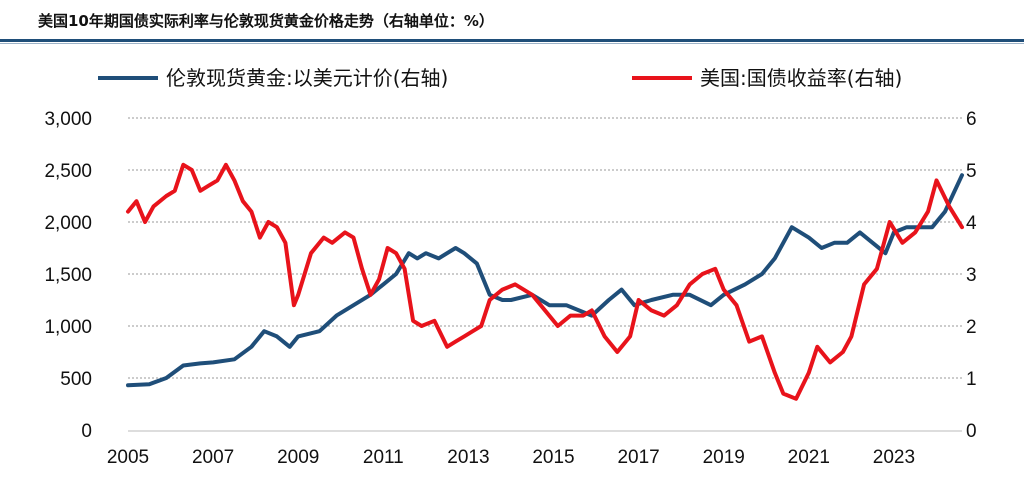  Describe the element at coordinates (971, 223) in the screenshot. I see `right-tick-label: 4` at that location.